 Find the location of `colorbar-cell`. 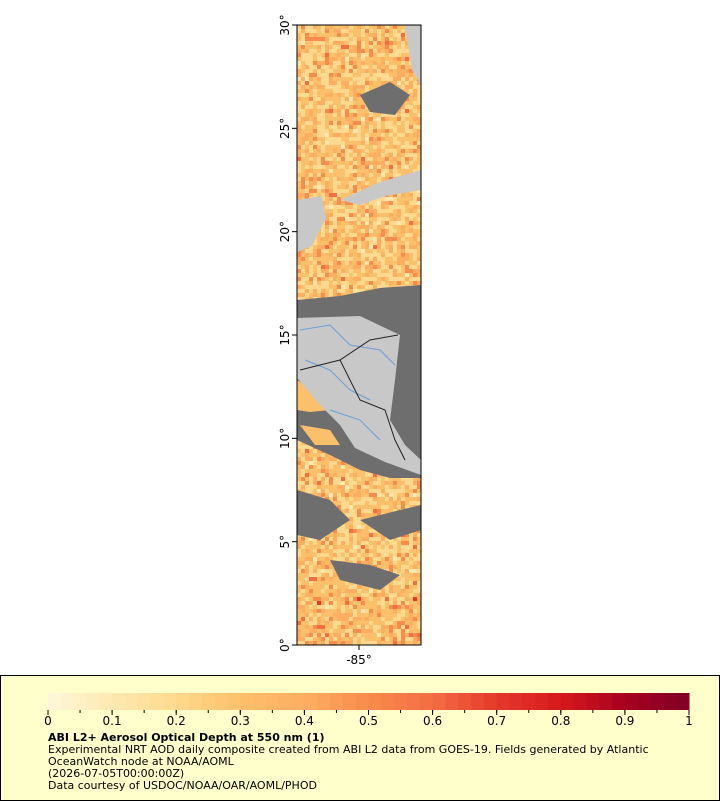

colorbar-cell is located at coordinates (401, 701).